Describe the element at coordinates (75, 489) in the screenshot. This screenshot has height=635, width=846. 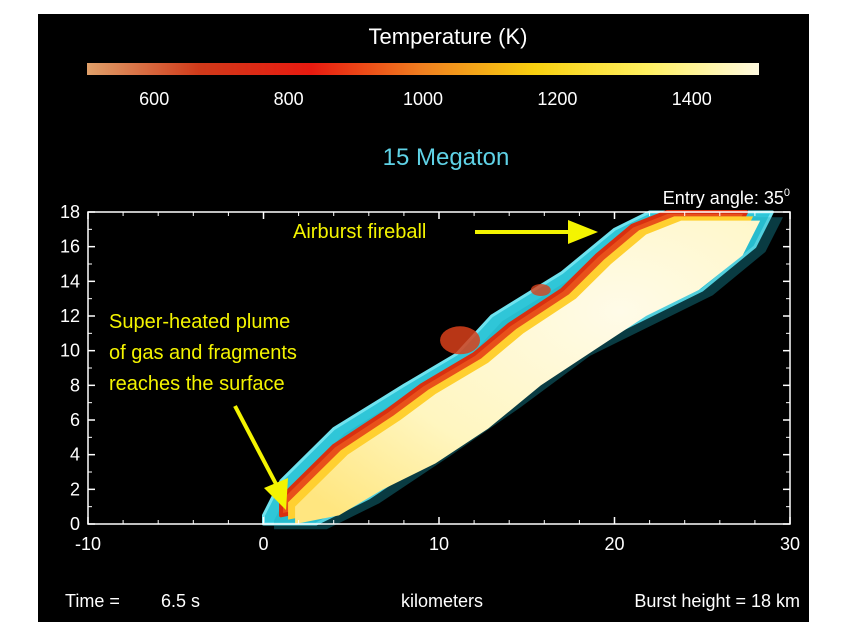
I see `y-tick-label: 2` at that location.